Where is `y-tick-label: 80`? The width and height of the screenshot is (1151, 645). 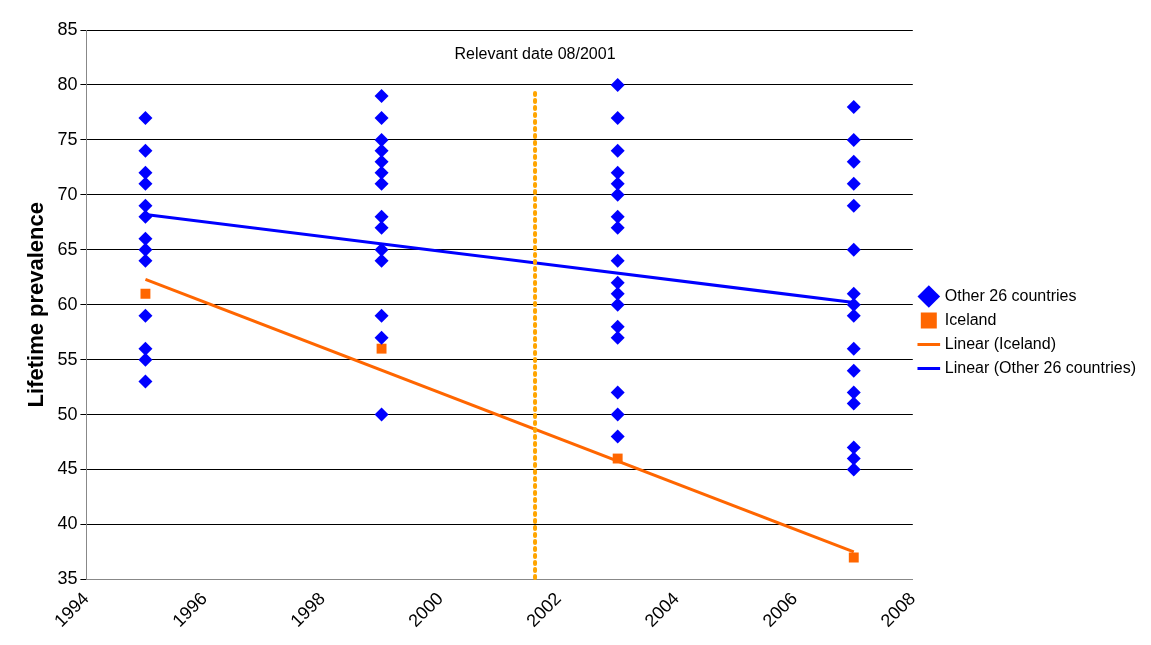 y-tick-label: 80 is located at coordinates (67, 83).